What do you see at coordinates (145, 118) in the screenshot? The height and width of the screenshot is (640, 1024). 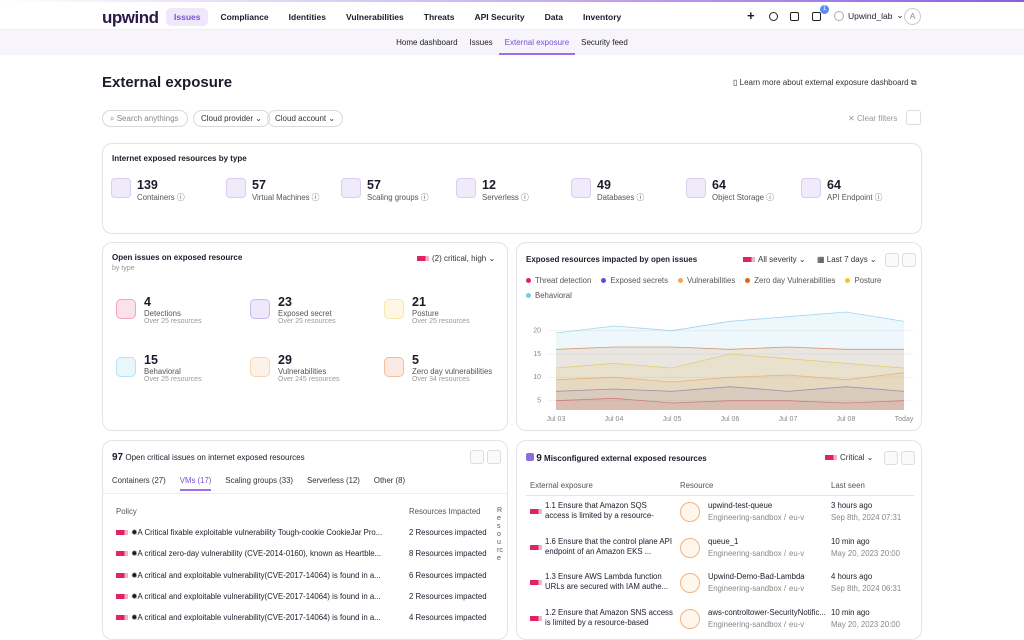 I see `search-box: ⌕ Search anythings` at bounding box center [145, 118].